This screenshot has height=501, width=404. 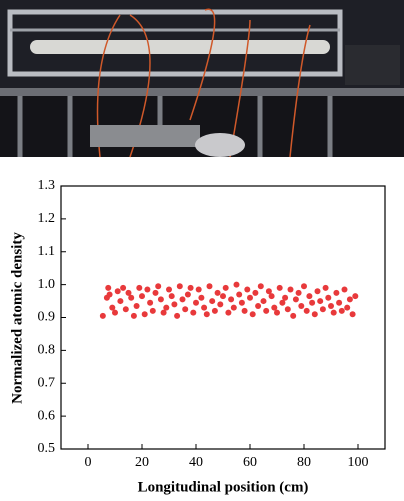 What do you see at coordinates (47, 185) in the screenshot?
I see `y-tick-label: 1.3` at bounding box center [47, 185].